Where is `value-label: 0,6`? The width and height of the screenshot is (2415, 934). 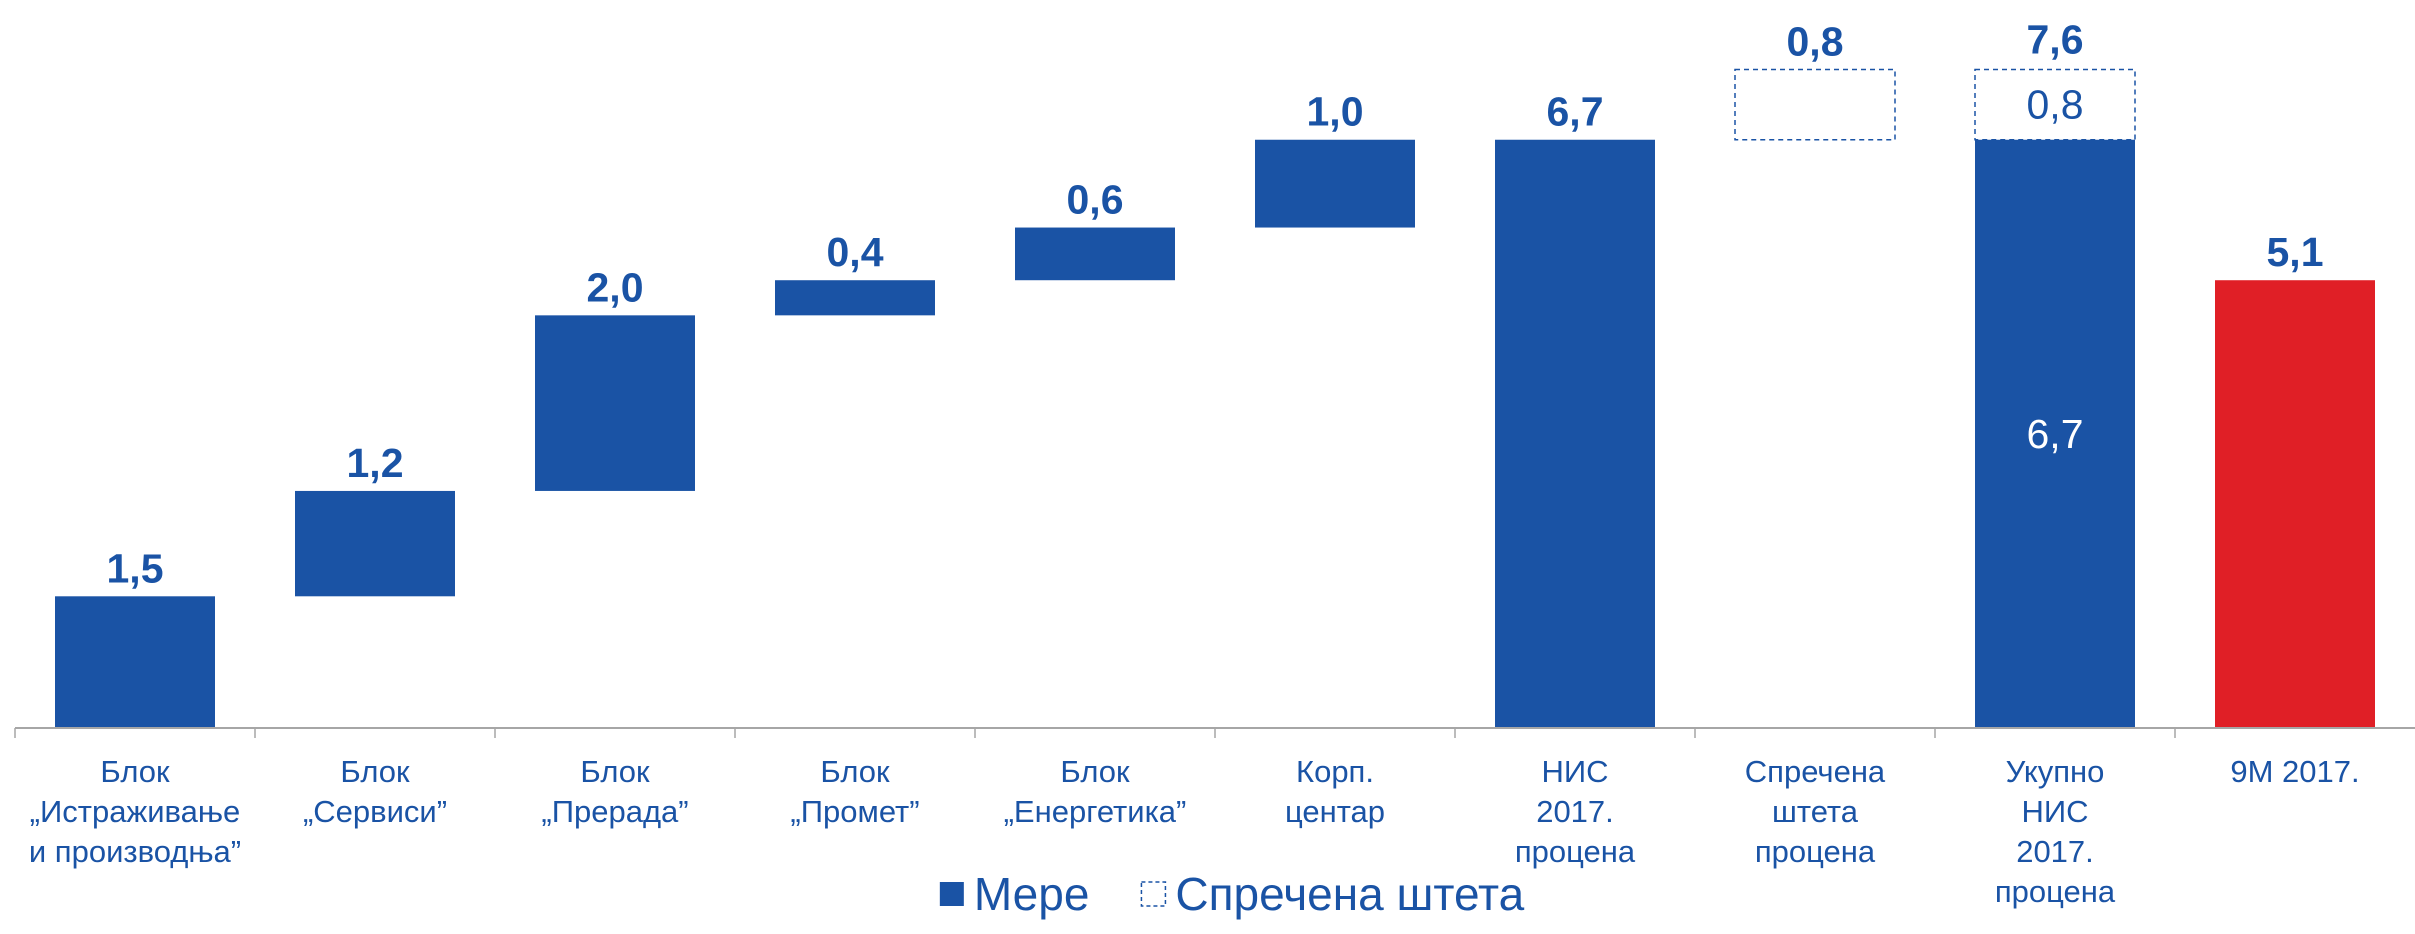
value-label: 0,6 is located at coordinates (1095, 200).